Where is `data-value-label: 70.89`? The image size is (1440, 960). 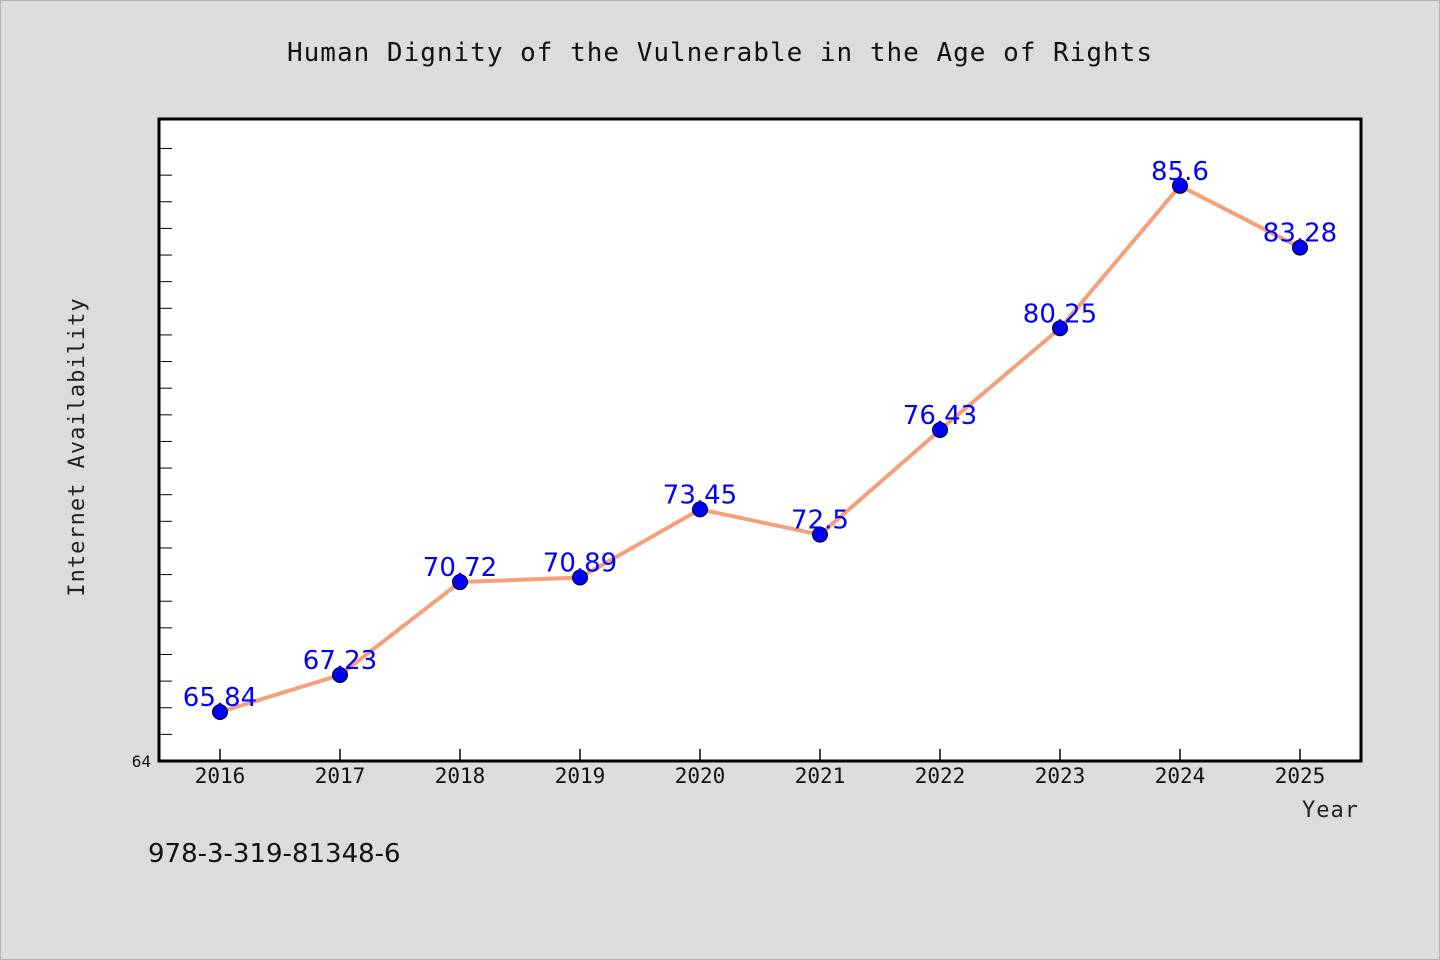
data-value-label: 70.89 is located at coordinates (580, 564).